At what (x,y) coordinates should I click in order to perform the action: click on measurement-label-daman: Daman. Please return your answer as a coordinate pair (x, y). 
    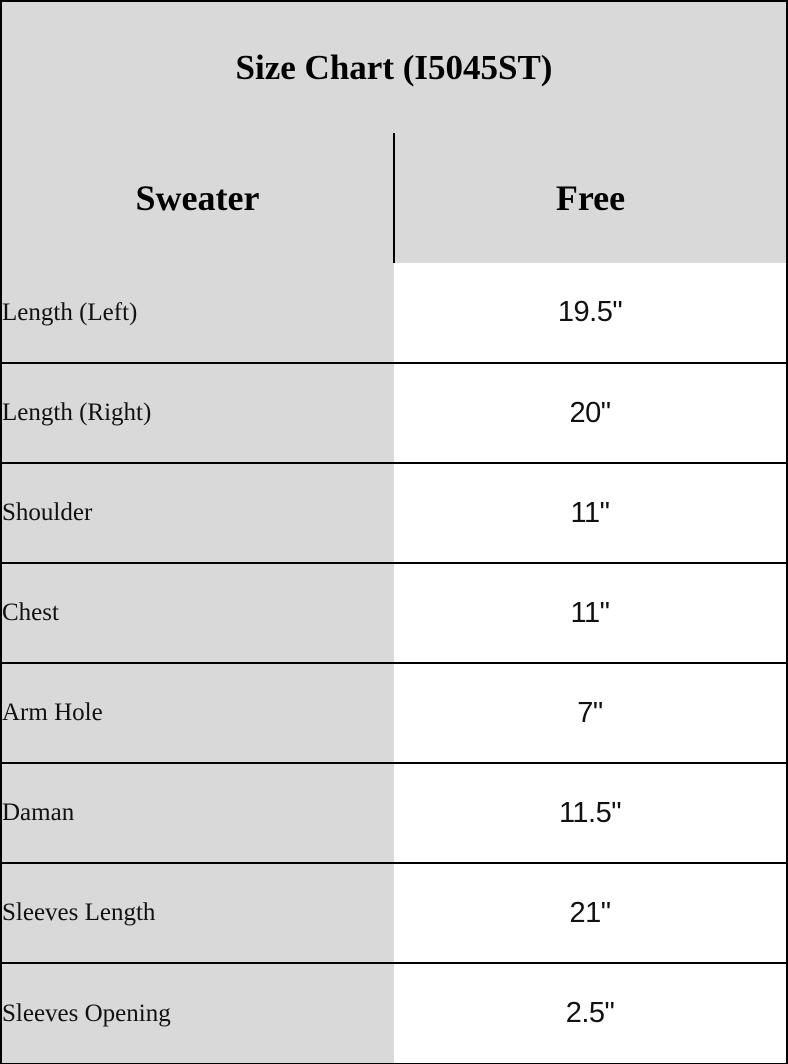
    Looking at the image, I should click on (198, 813).